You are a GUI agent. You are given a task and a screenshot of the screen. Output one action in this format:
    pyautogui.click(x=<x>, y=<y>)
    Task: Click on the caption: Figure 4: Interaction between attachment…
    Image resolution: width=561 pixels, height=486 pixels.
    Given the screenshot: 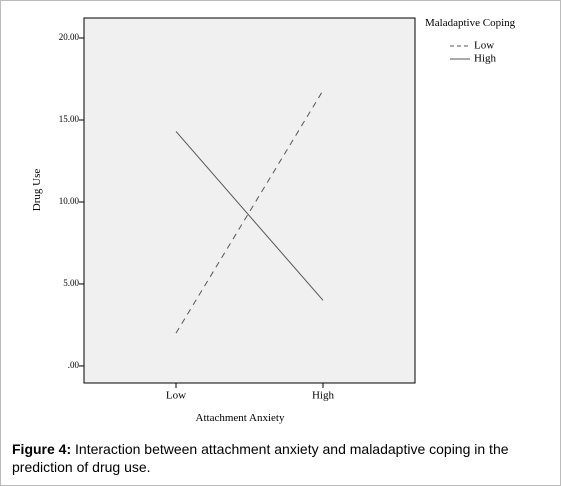 What is the action you would take?
    pyautogui.click(x=282, y=458)
    